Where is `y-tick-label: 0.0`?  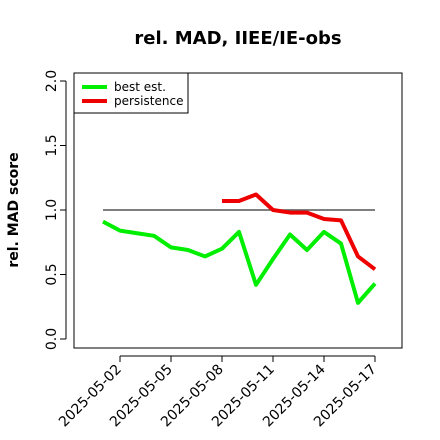 y-tick-label: 0.0 is located at coordinates (52, 339).